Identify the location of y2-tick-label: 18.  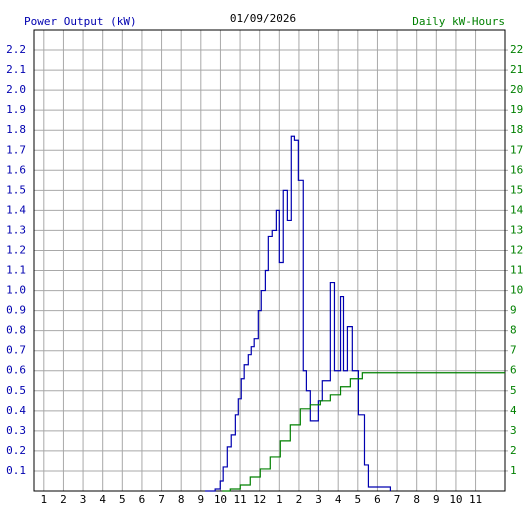
(516, 129).